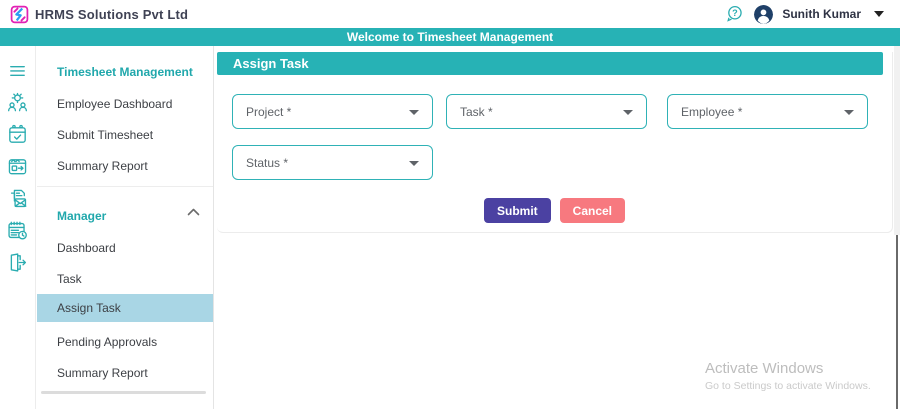  I want to click on submit-timesheet-icon, so click(18, 166).